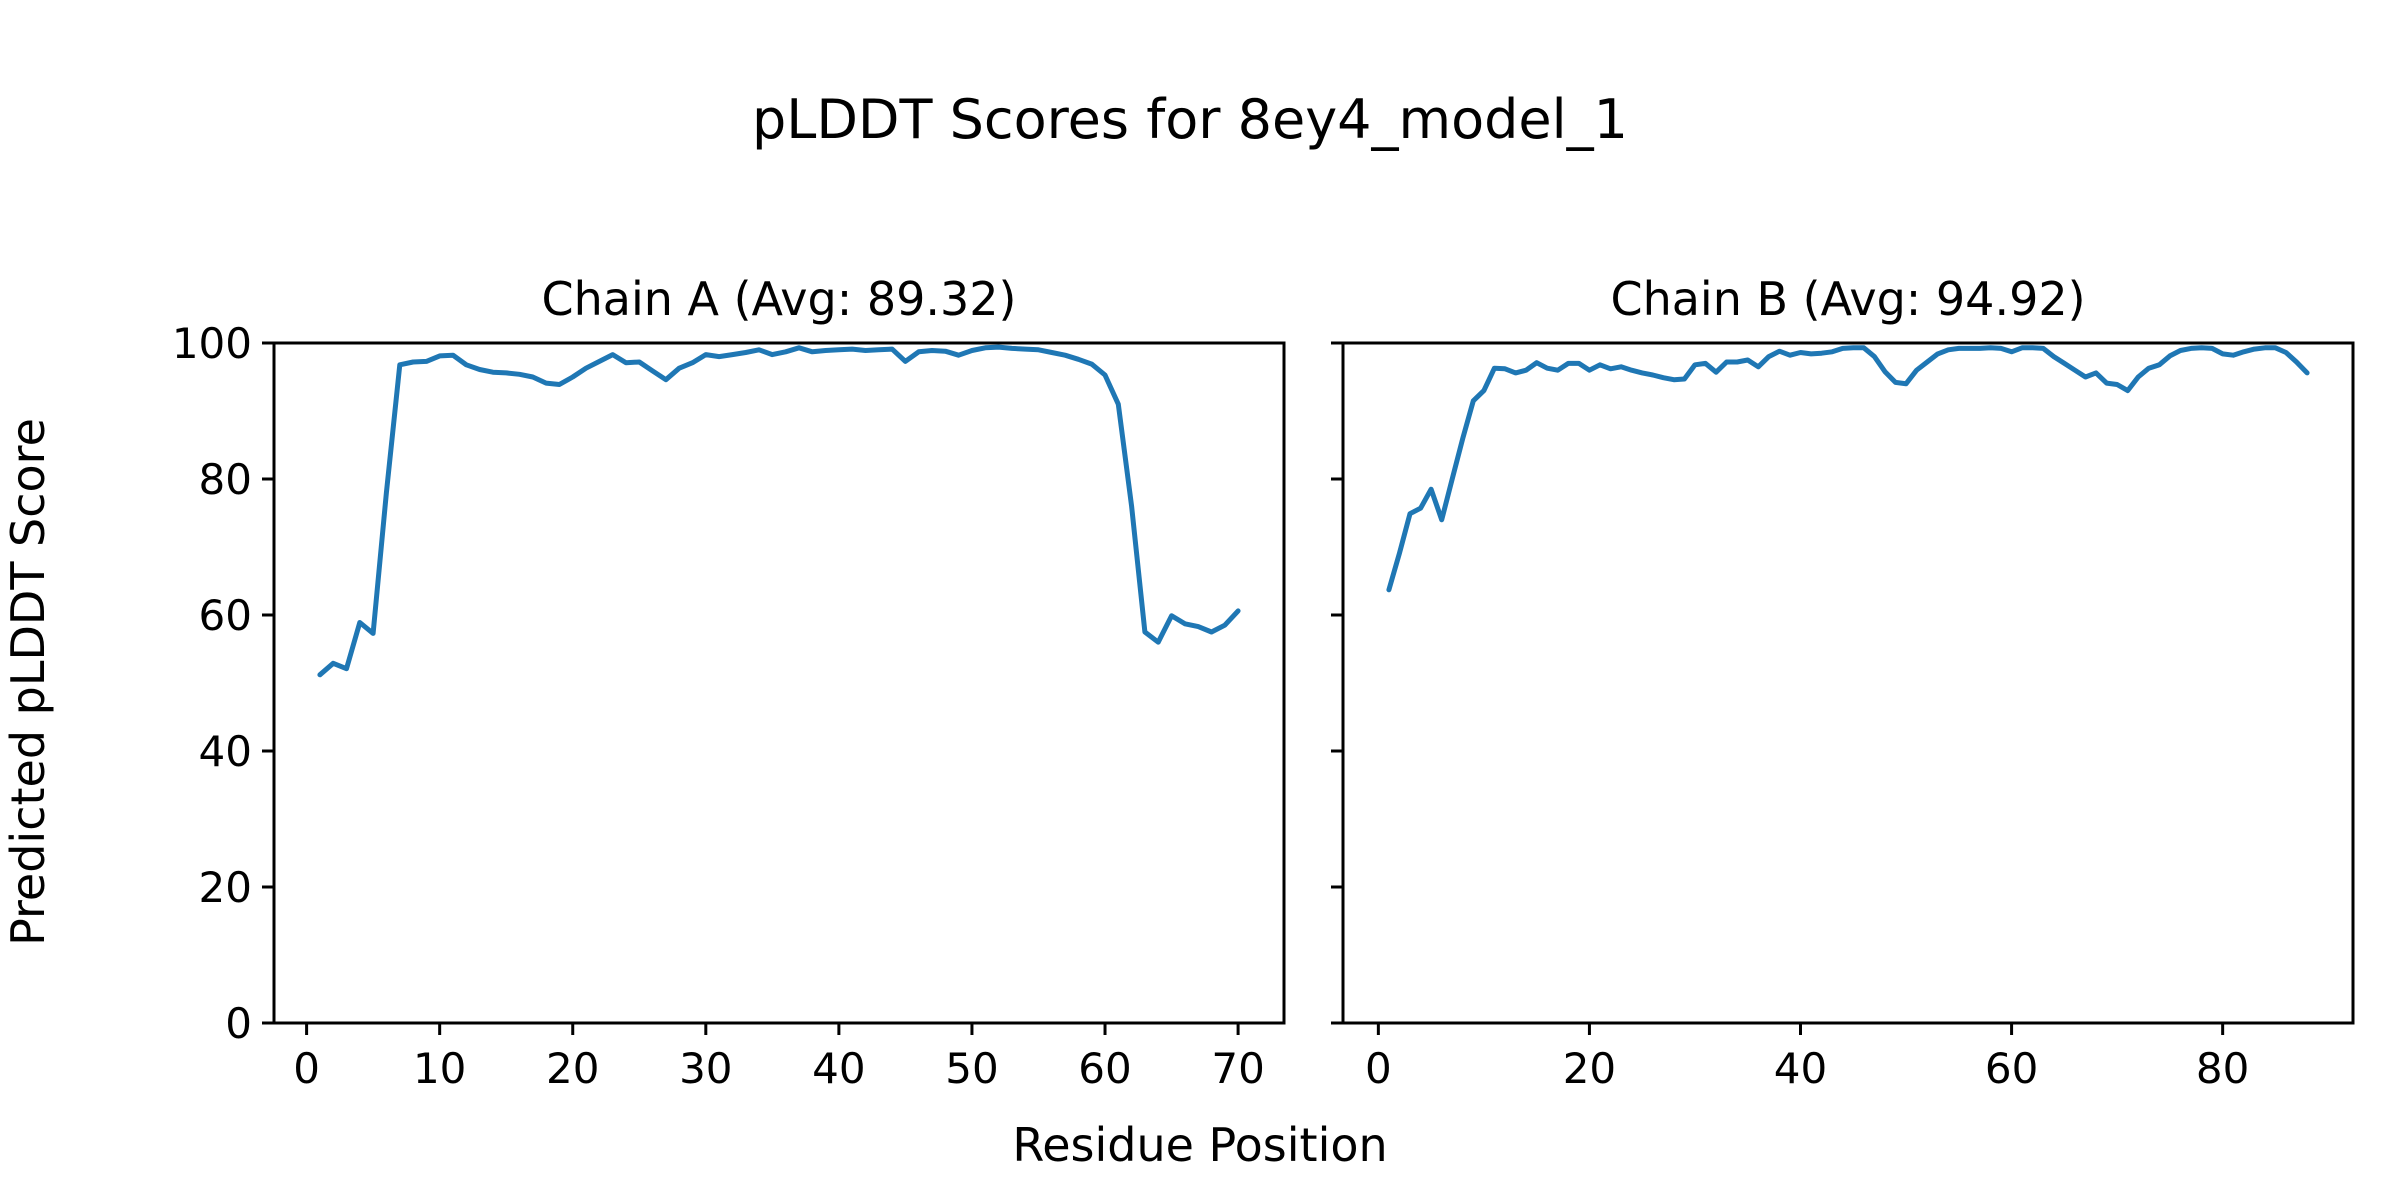  I want to click on figure-title: pLDDT Scores for 8ey4_model_1, so click(1190, 119).